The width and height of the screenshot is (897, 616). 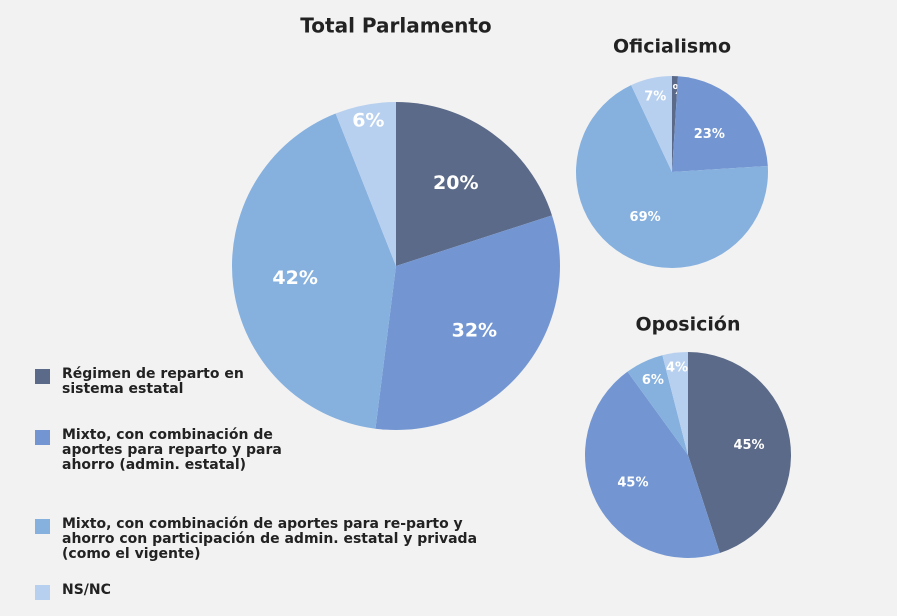 What do you see at coordinates (655, 97) in the screenshot?
I see `data-label: 7%` at bounding box center [655, 97].